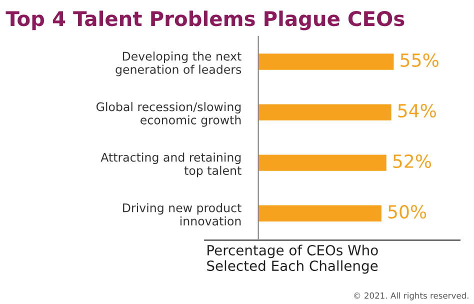 Image resolution: width=474 pixels, height=304 pixels. What do you see at coordinates (182, 214) in the screenshot?
I see `y-tick-label: Driving new product innovation` at bounding box center [182, 214].